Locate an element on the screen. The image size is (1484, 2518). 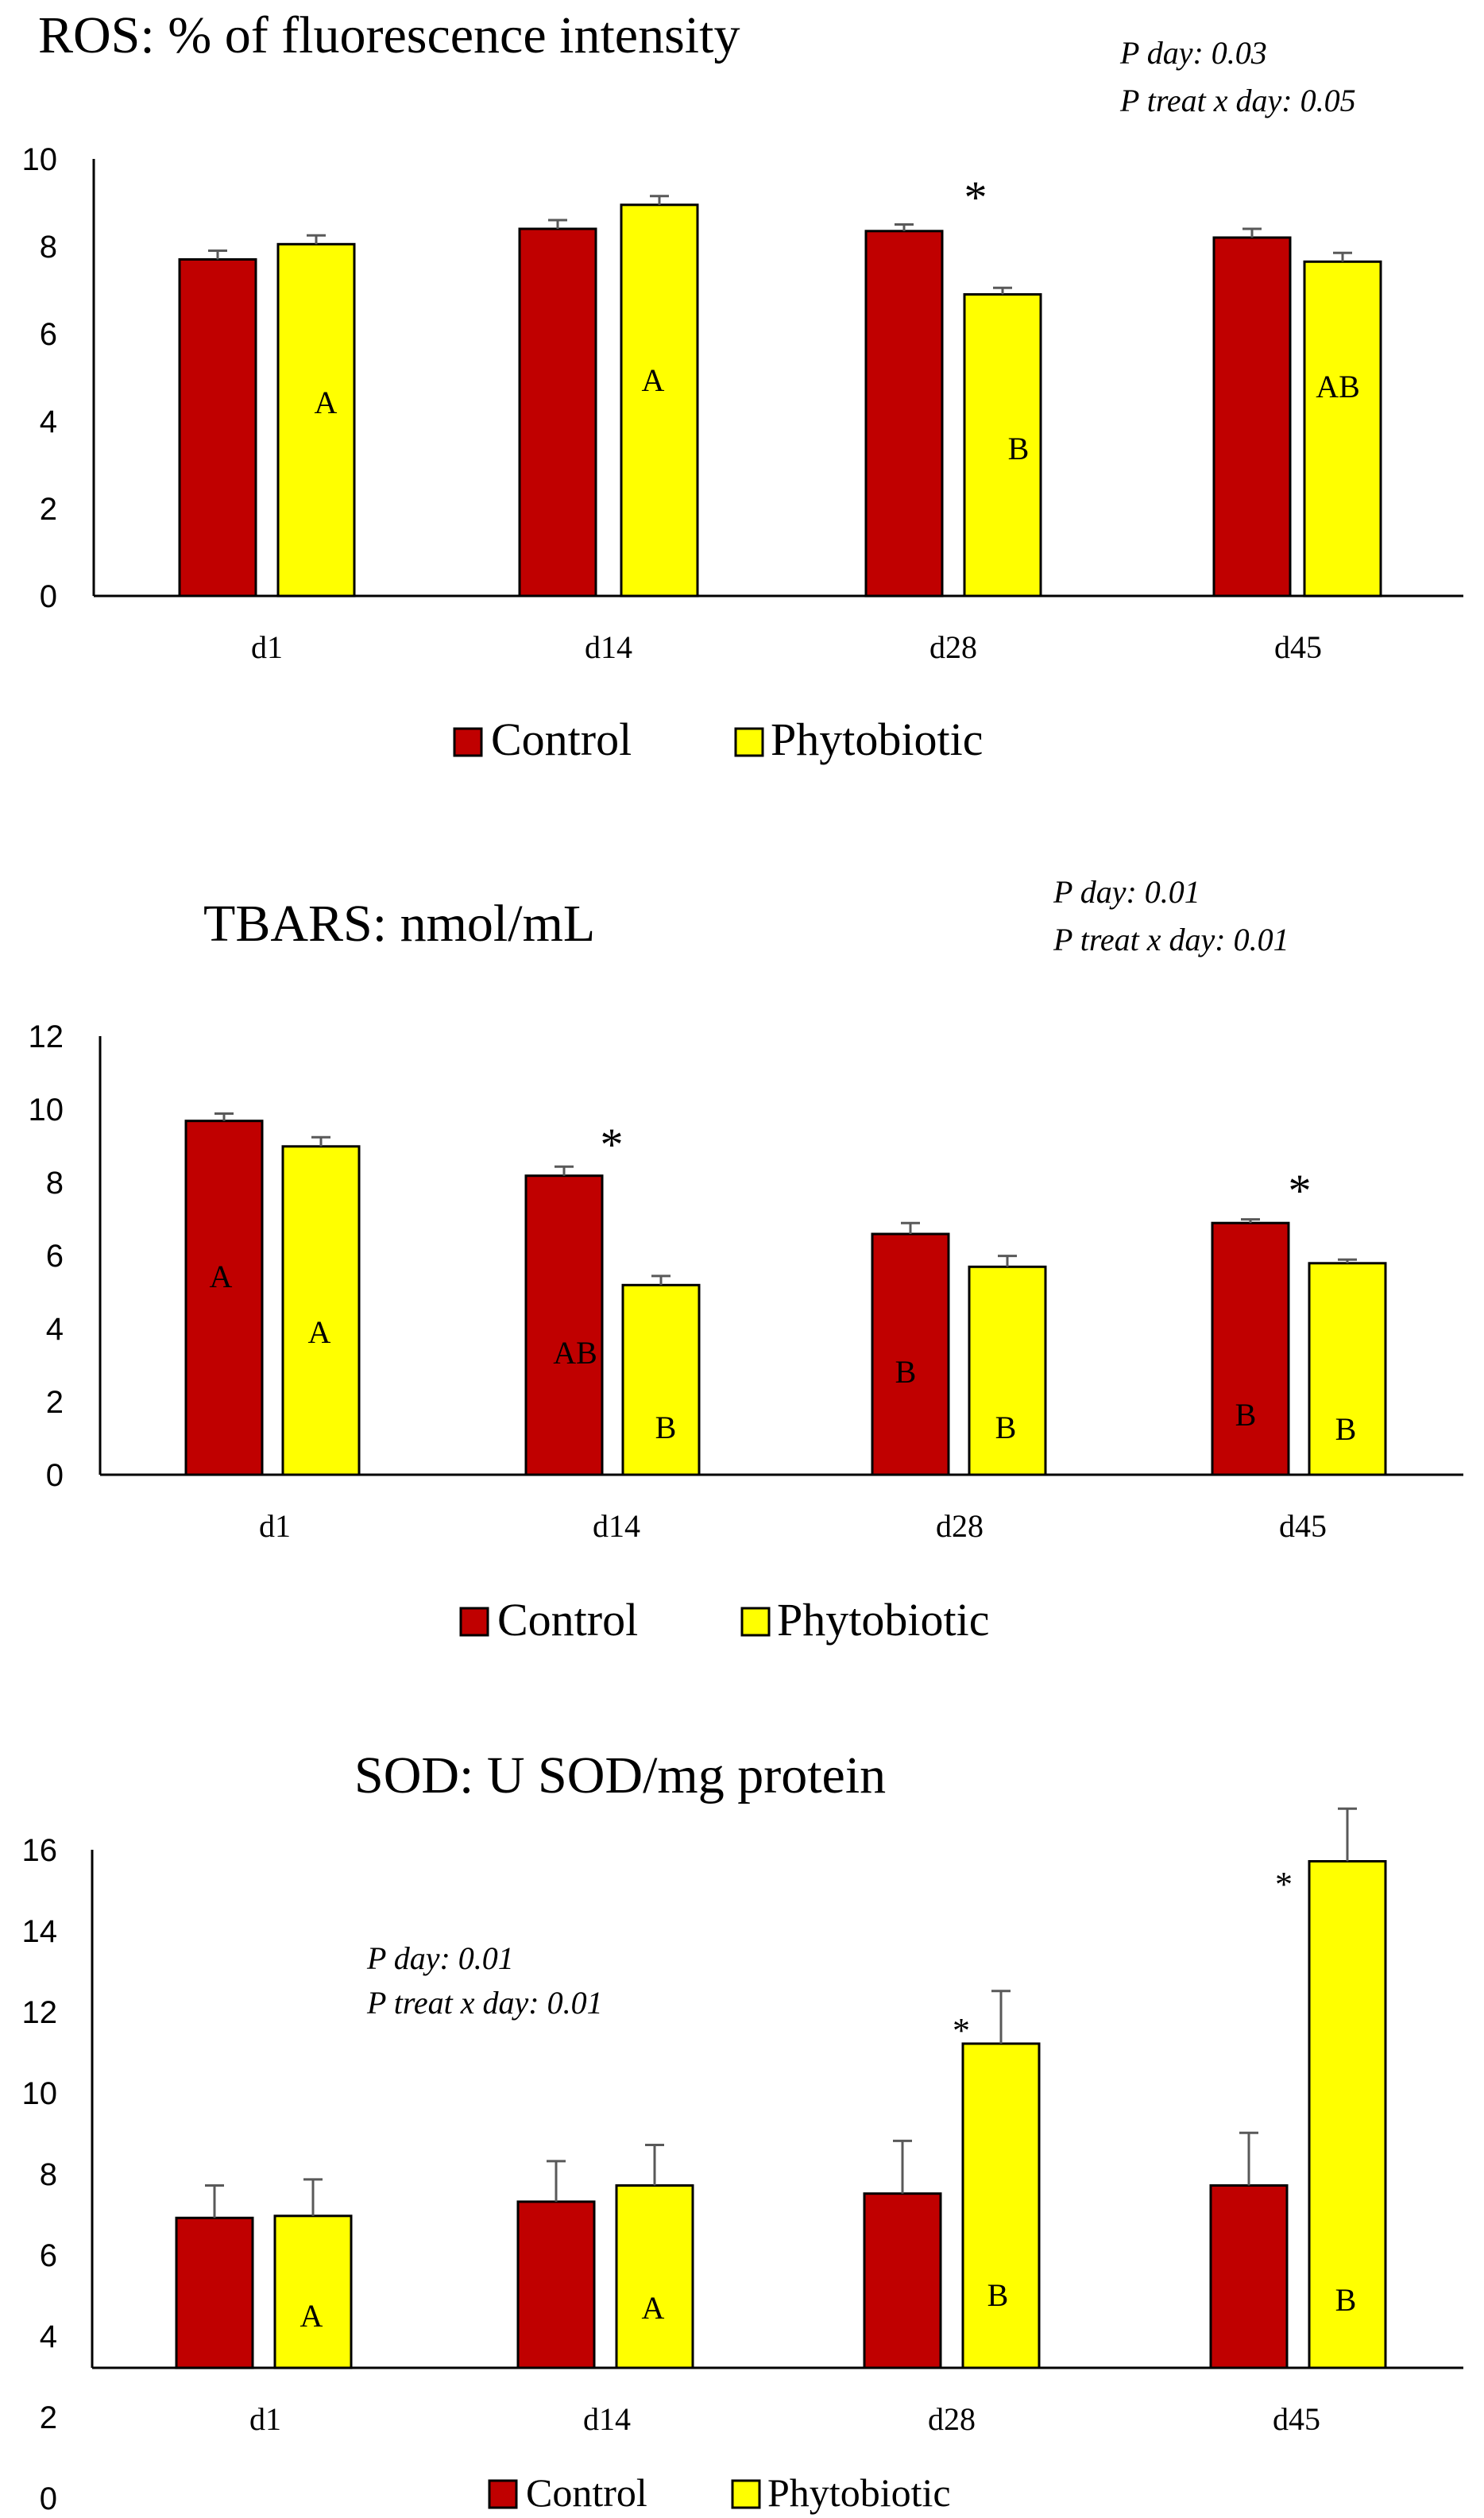
tbars-p-interaction: P treat x day: 0.01 is located at coordinates (1171, 940).